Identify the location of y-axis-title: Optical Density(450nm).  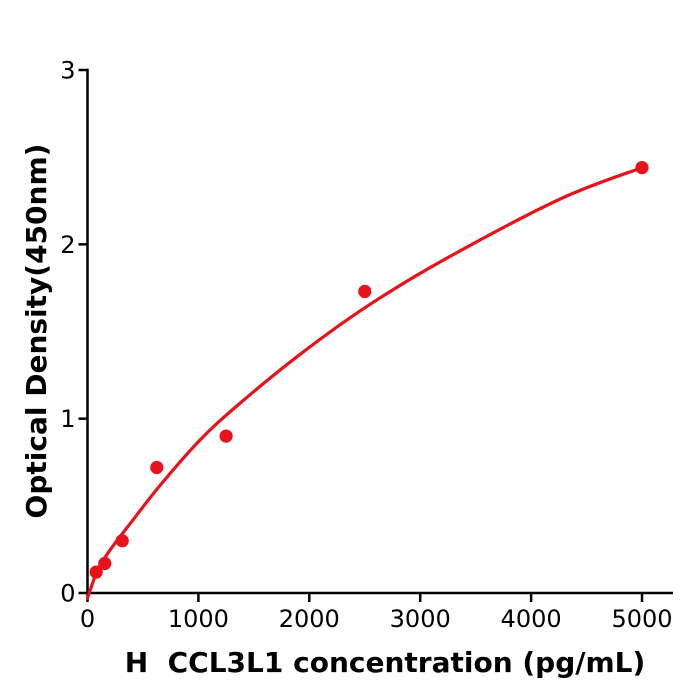
(36, 331).